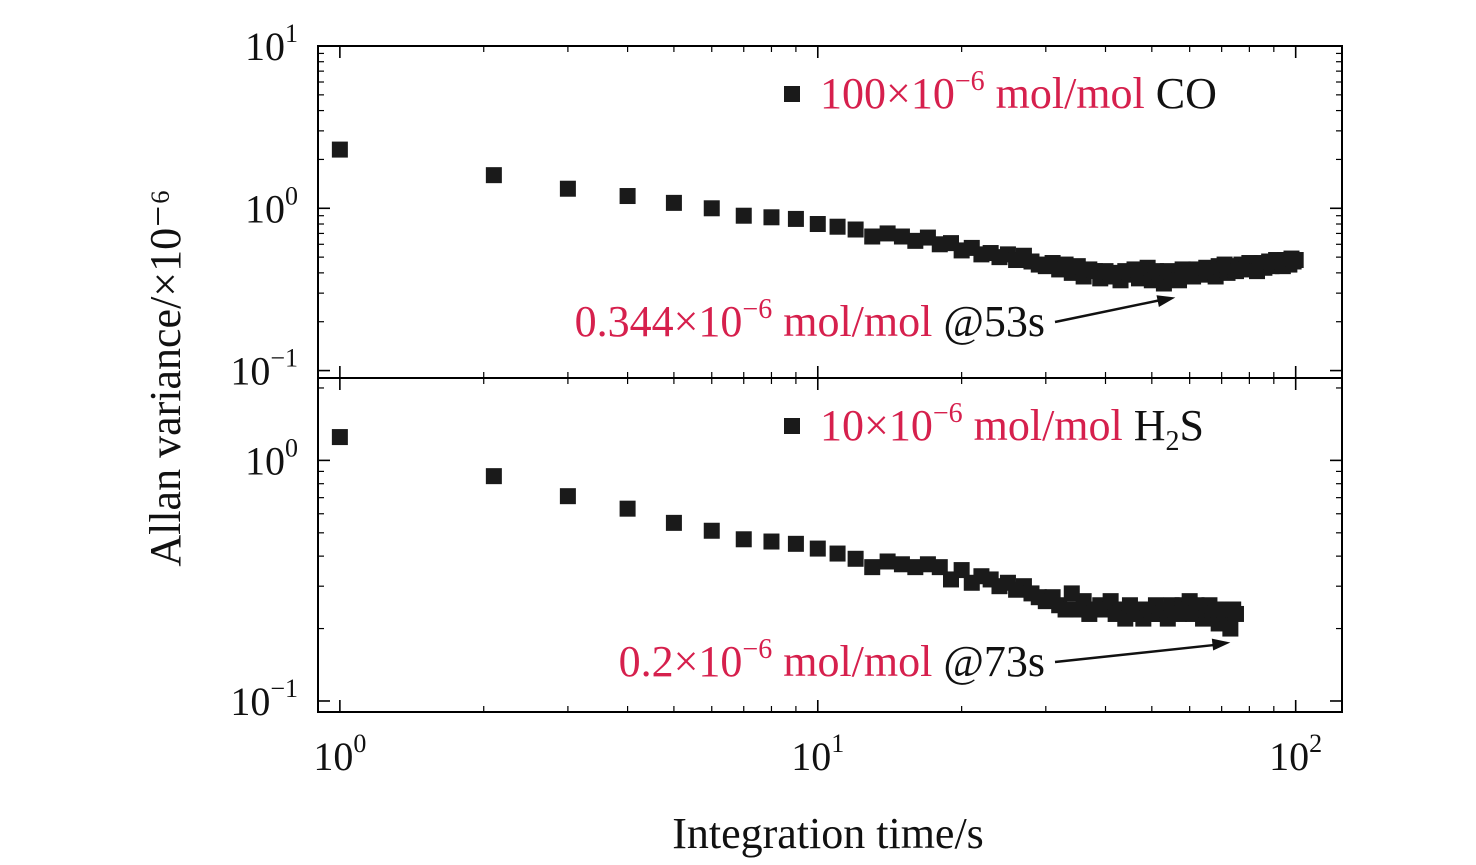 The image size is (1476, 865). What do you see at coordinates (165, 377) in the screenshot?
I see `y-axis-title: Allan variance/×10⁻⁶` at bounding box center [165, 377].